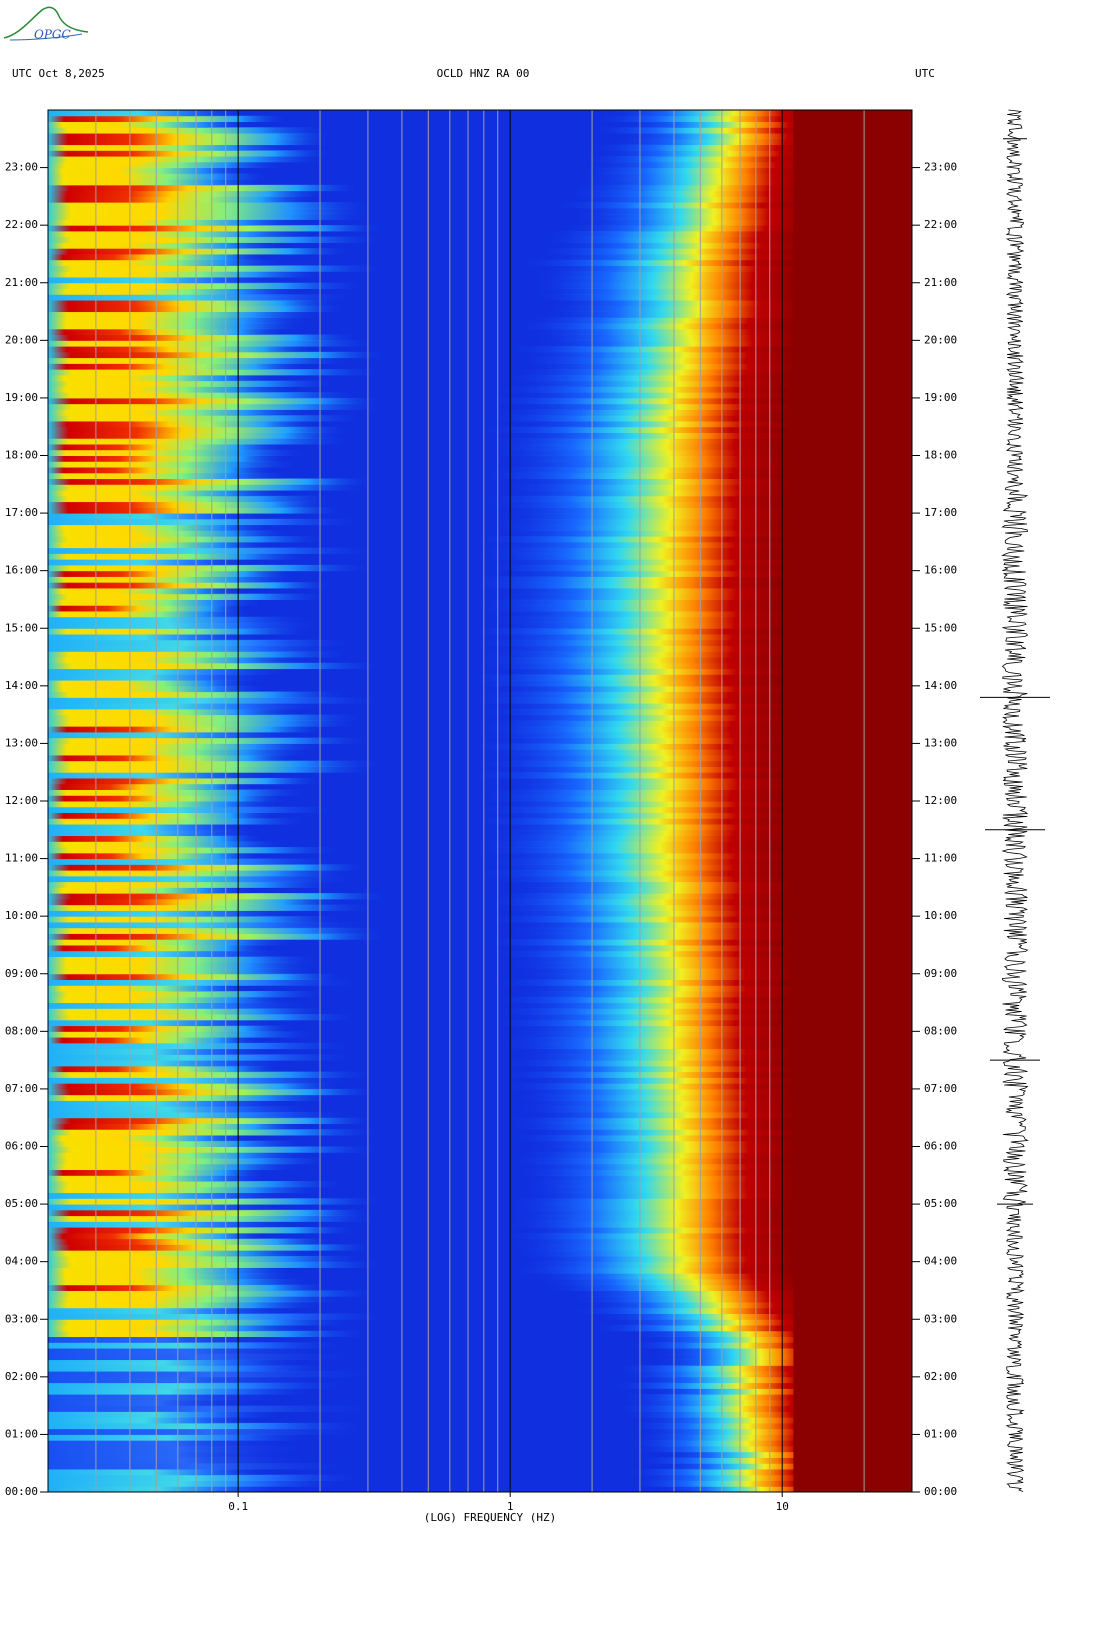  I want to click on y-tick-label: 13:00, so click(940, 742).